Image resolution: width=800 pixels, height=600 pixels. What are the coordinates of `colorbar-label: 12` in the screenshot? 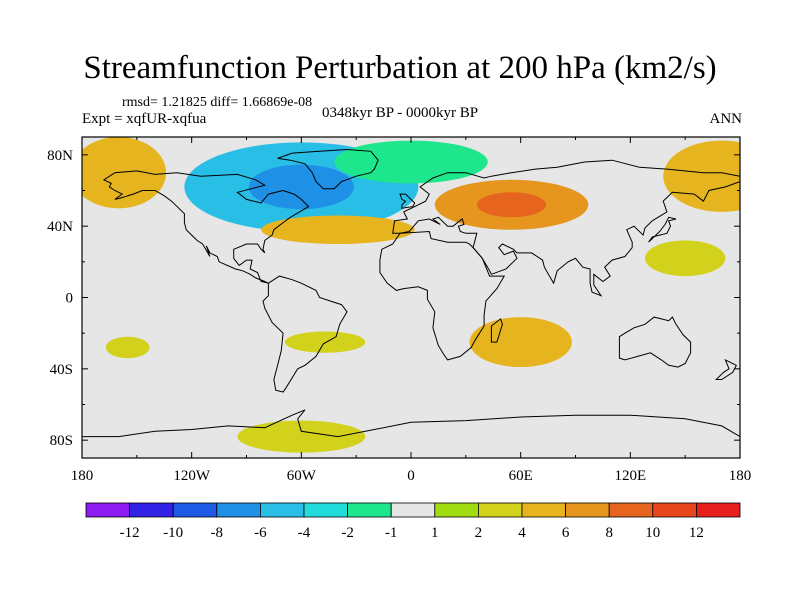 It's located at (696, 533).